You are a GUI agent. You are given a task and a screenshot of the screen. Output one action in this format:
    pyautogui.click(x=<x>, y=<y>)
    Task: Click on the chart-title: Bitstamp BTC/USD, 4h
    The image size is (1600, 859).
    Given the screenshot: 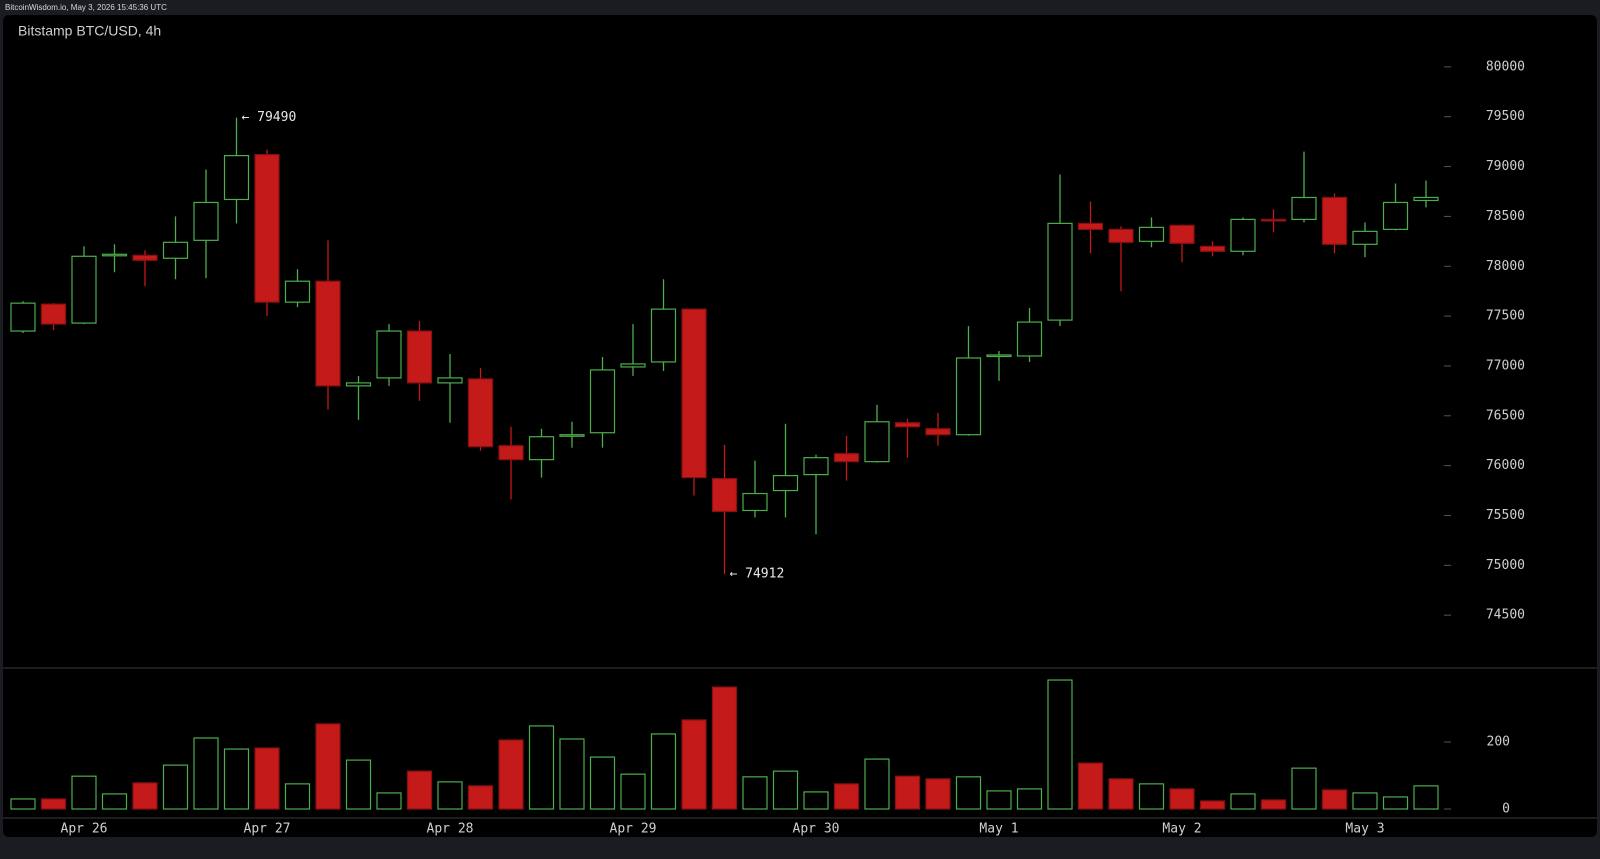 What is the action you would take?
    pyautogui.click(x=89, y=31)
    